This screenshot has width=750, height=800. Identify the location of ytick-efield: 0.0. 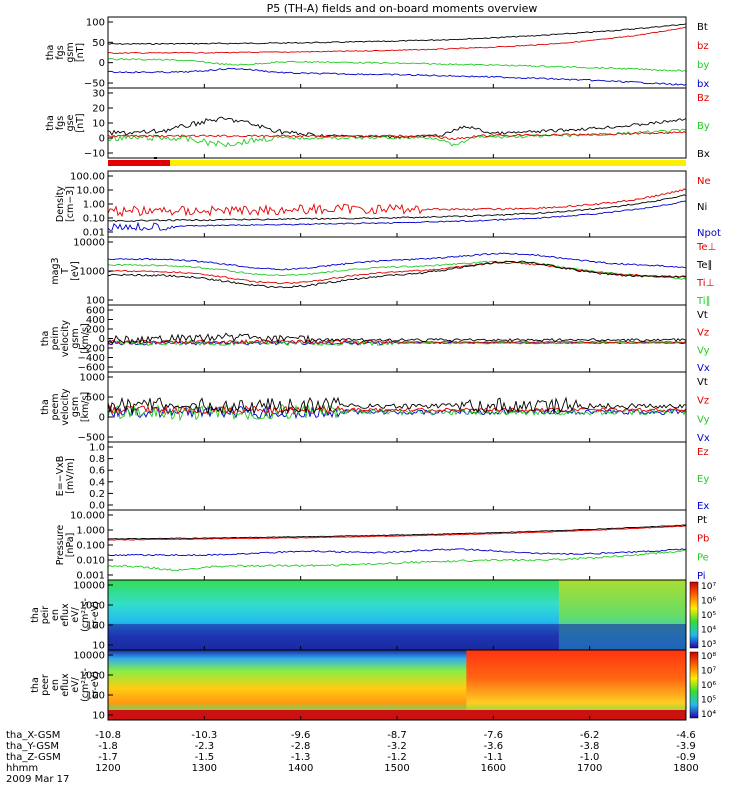
(97, 506).